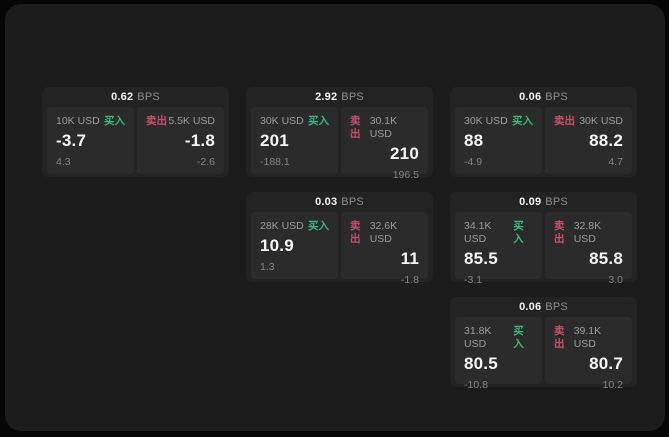  What do you see at coordinates (498, 338) in the screenshot?
I see `buy-quote-top: 31.8K USD 买入` at bounding box center [498, 338].